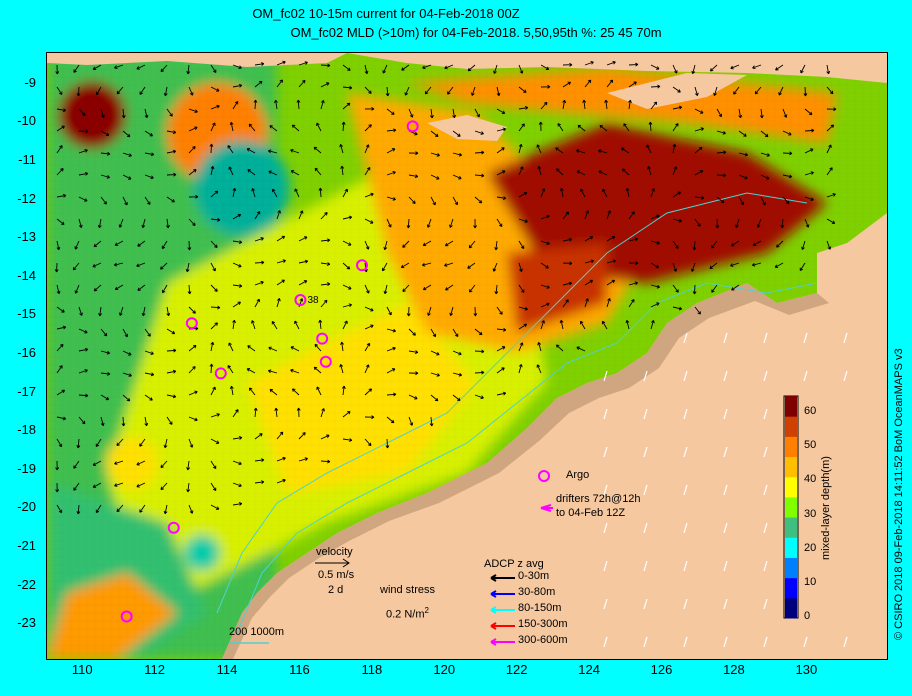 This screenshot has width=912, height=696. I want to click on adcp-legend-arrow, so click(502, 578).